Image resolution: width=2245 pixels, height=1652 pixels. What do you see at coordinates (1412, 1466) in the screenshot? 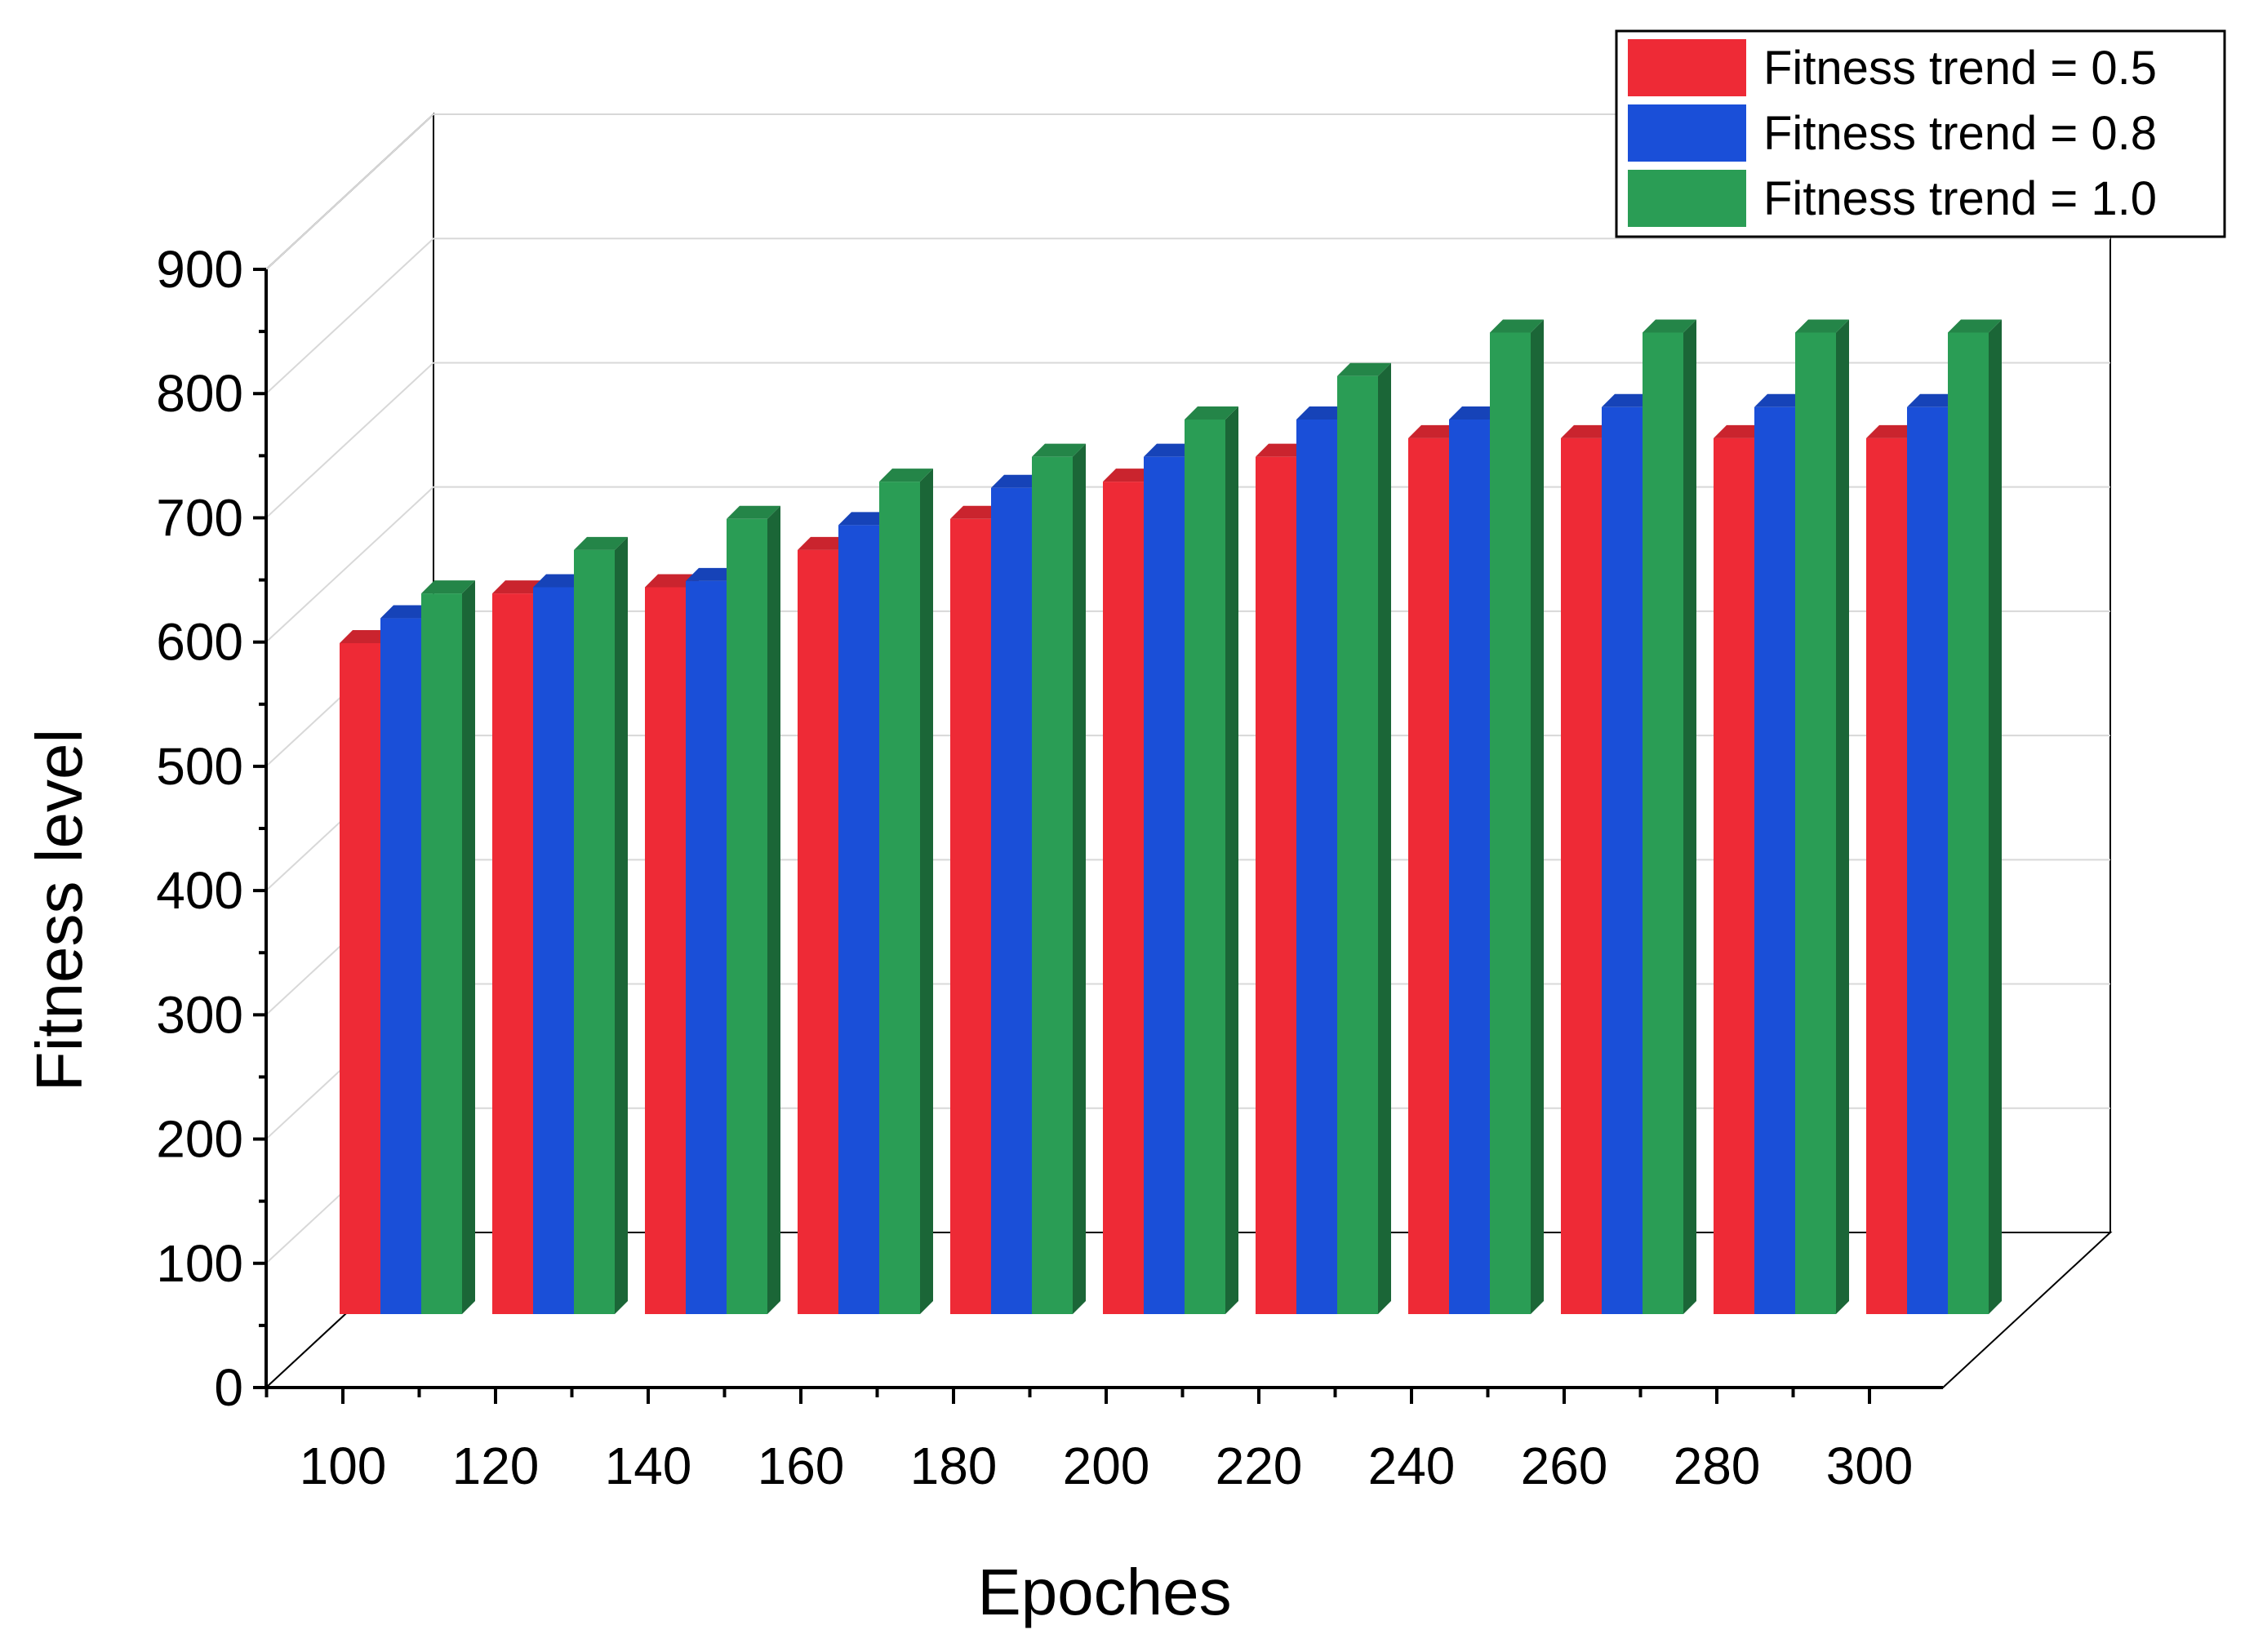
I see `x-tick-label: 240` at bounding box center [1412, 1466].